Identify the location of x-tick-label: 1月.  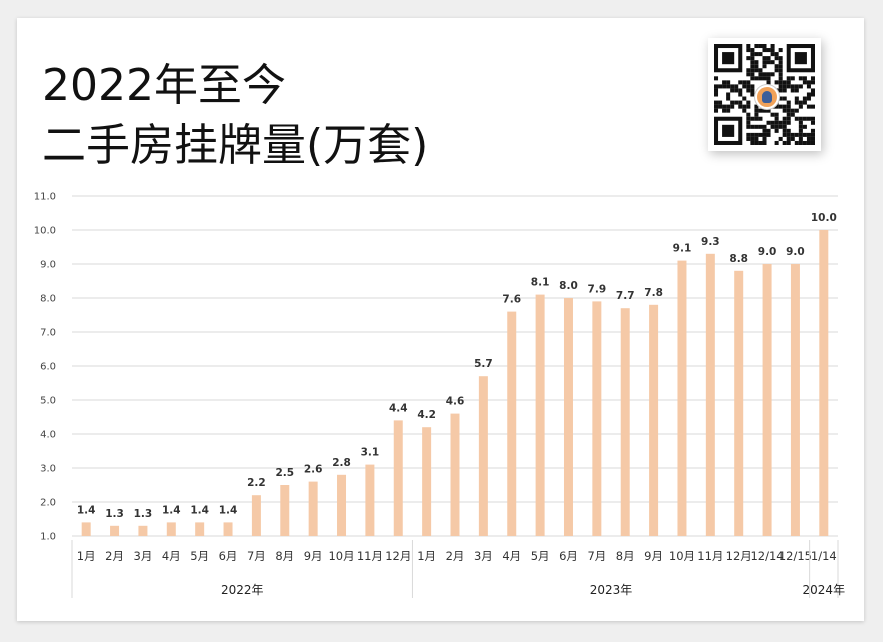
(86, 556).